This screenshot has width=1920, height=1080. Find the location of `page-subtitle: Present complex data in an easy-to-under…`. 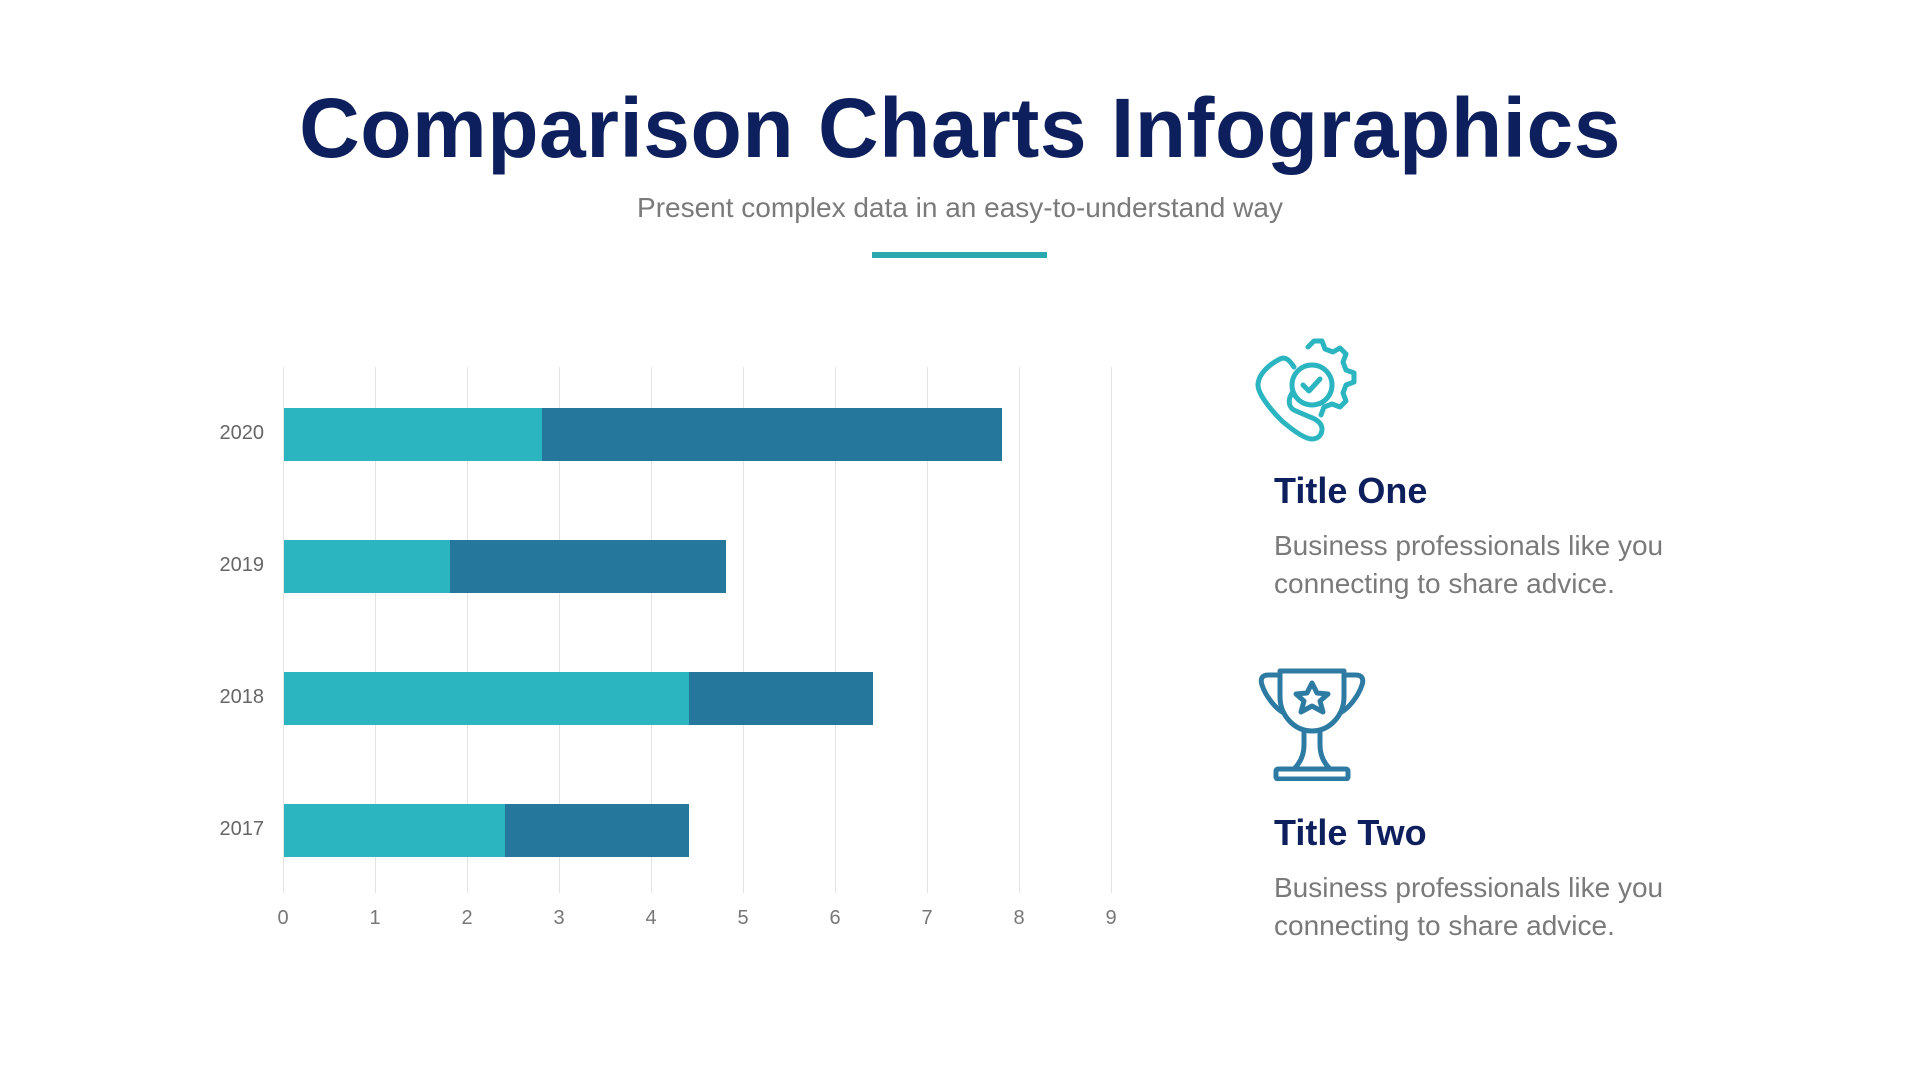

page-subtitle: Present complex data in an easy-to-under… is located at coordinates (960, 207).